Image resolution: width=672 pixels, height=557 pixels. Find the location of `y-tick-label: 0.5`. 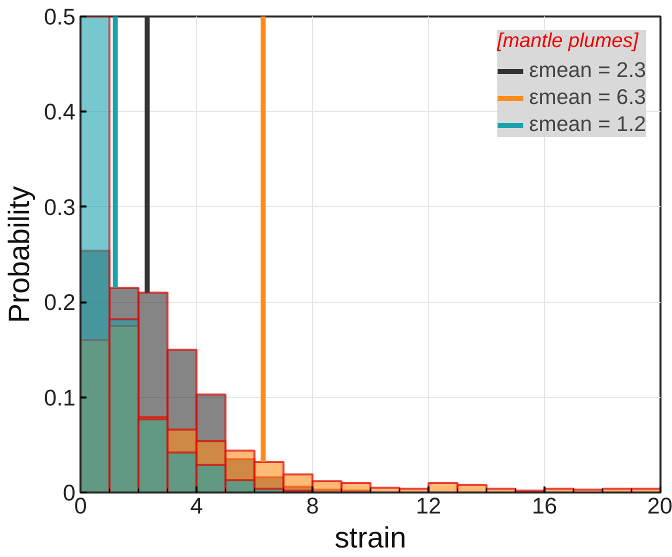

y-tick-label: 0.5 is located at coordinates (60, 17).